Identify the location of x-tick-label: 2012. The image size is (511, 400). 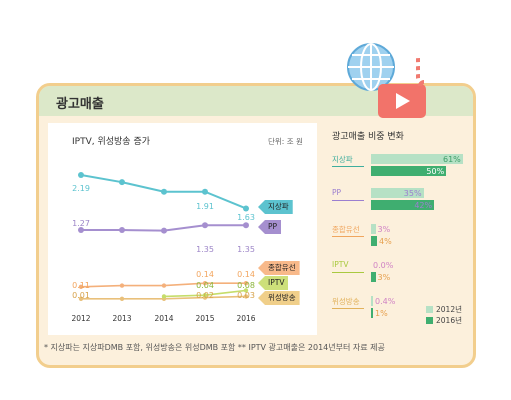
(81, 318).